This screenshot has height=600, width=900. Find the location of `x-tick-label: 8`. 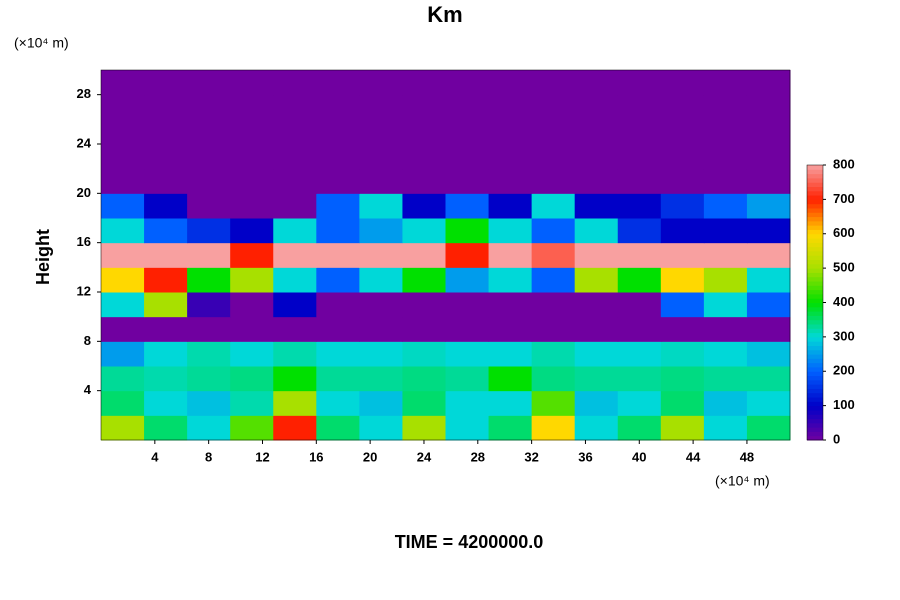

x-tick-label: 8 is located at coordinates (208, 456).